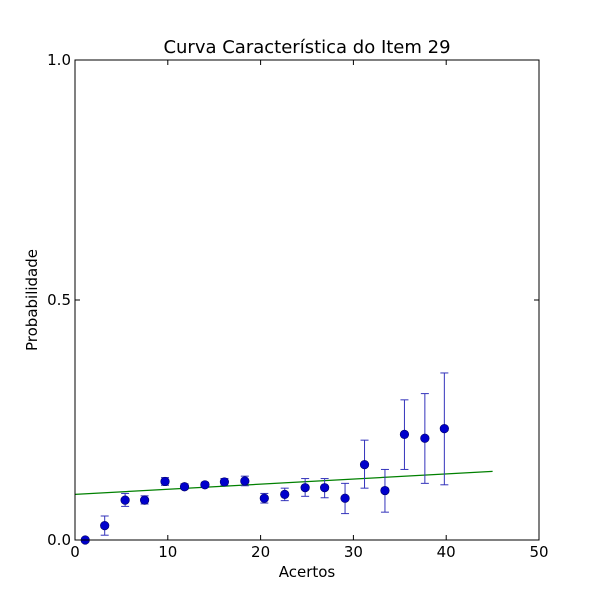 The height and width of the screenshot is (600, 600). What do you see at coordinates (538, 552) in the screenshot?
I see `x-tick-label: 50` at bounding box center [538, 552].